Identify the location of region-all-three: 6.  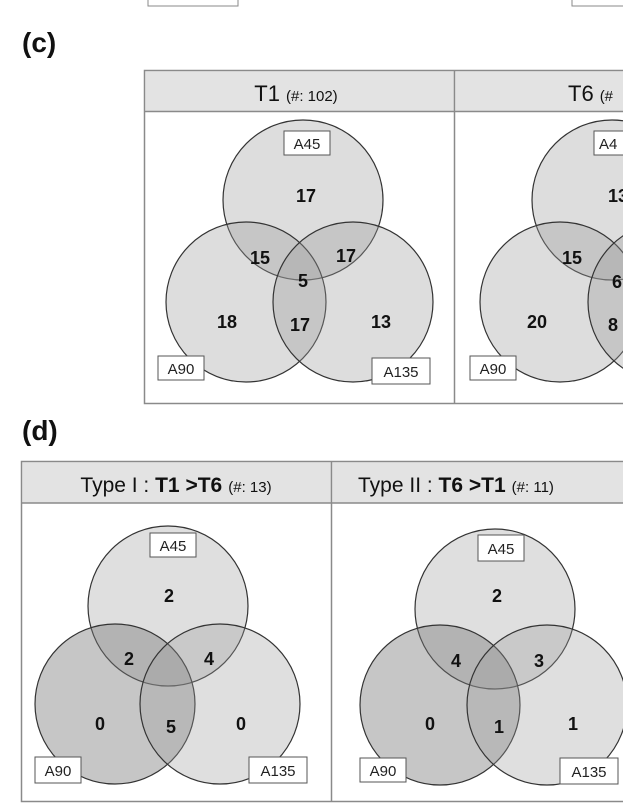
(617, 282).